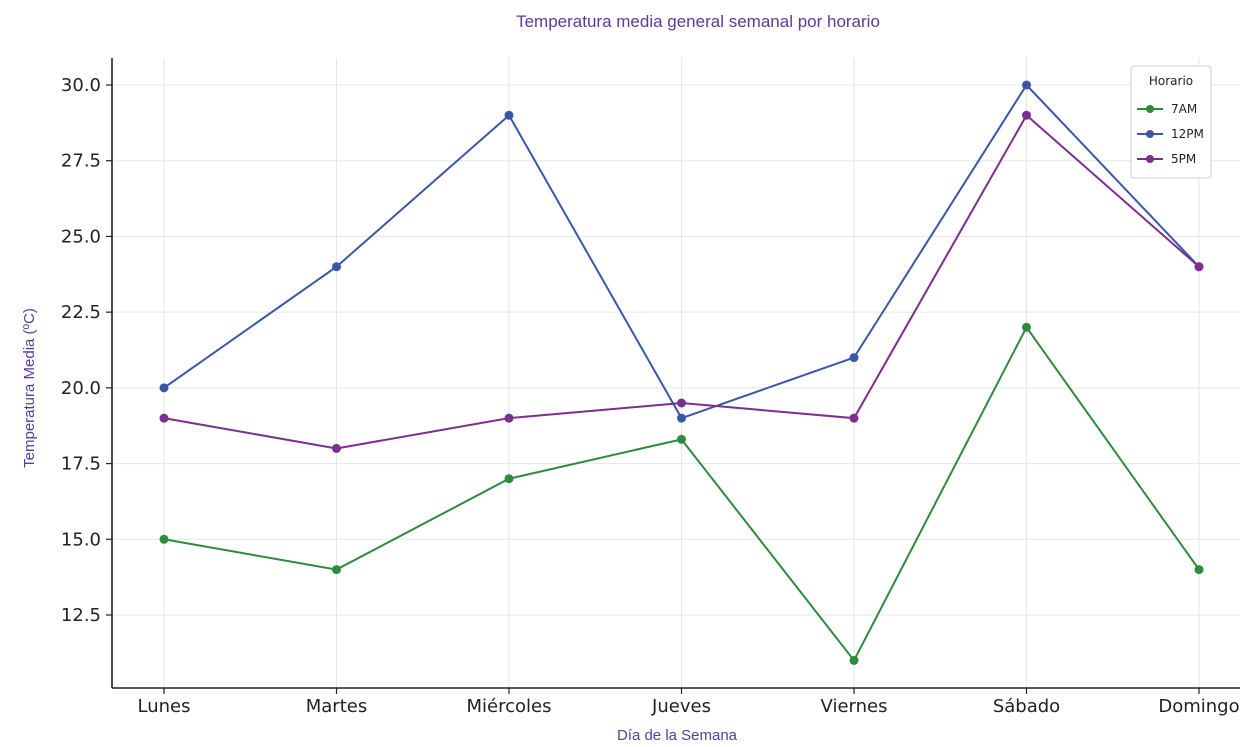 The image size is (1249, 747). Describe the element at coordinates (81, 236) in the screenshot. I see `y-tick-label: 25.0` at that location.